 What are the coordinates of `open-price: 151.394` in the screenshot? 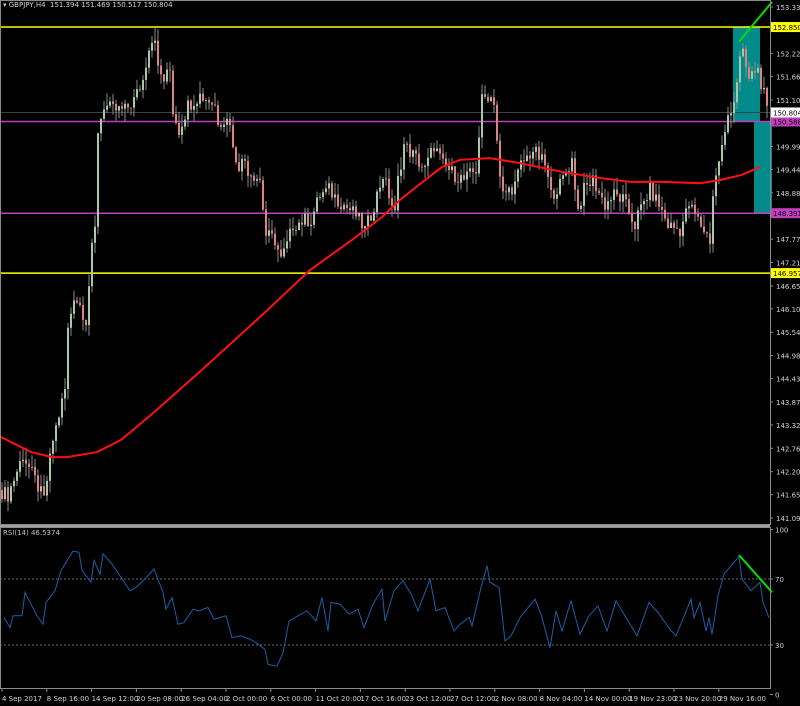 It's located at (64, 5).